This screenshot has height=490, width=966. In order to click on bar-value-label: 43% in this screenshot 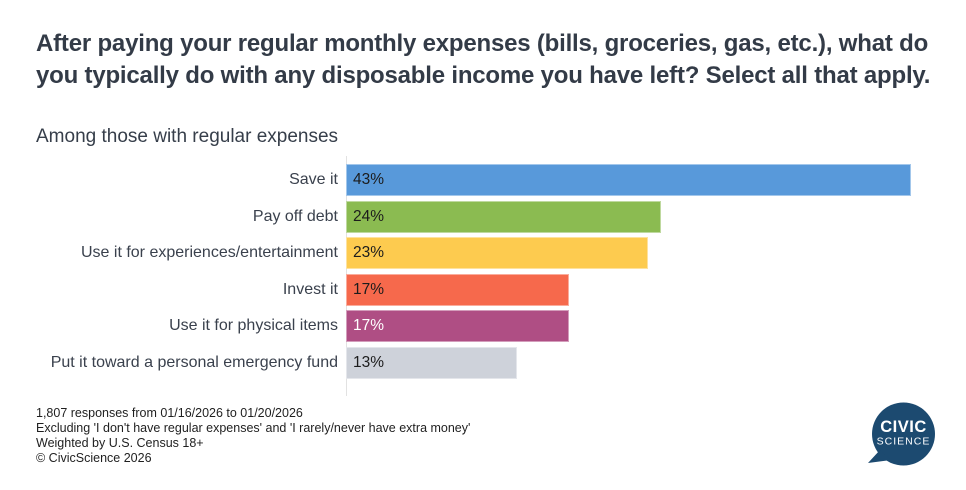, I will do `click(369, 179)`.